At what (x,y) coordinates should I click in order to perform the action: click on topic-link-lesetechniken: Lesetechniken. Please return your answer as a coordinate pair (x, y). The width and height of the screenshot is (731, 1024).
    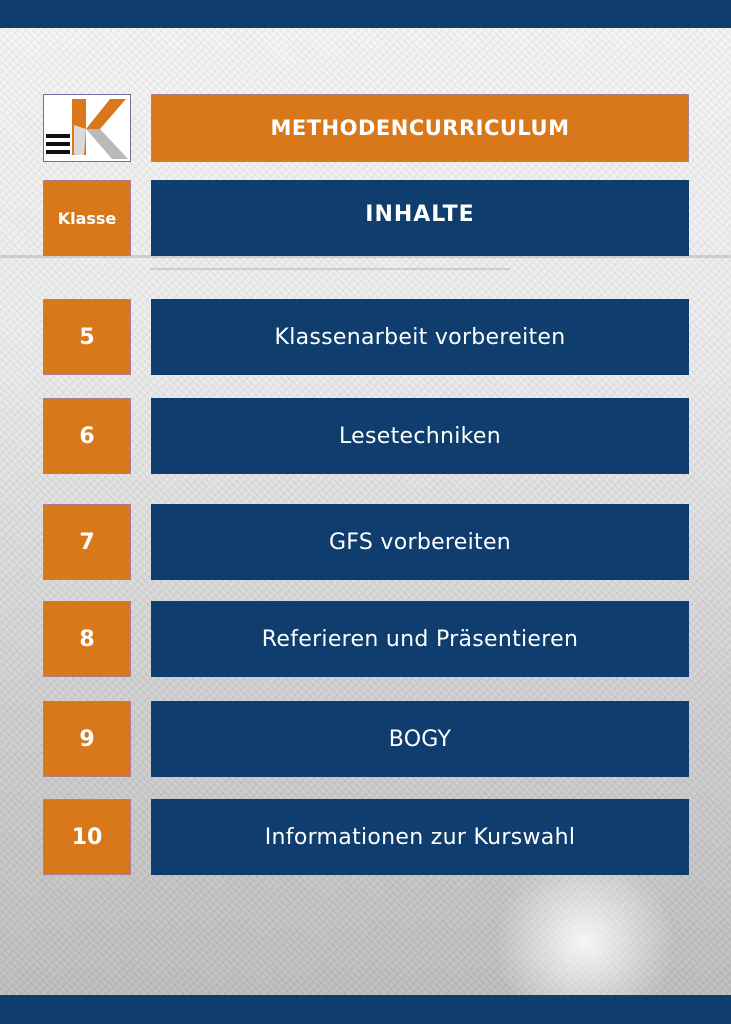
    Looking at the image, I should click on (420, 436).